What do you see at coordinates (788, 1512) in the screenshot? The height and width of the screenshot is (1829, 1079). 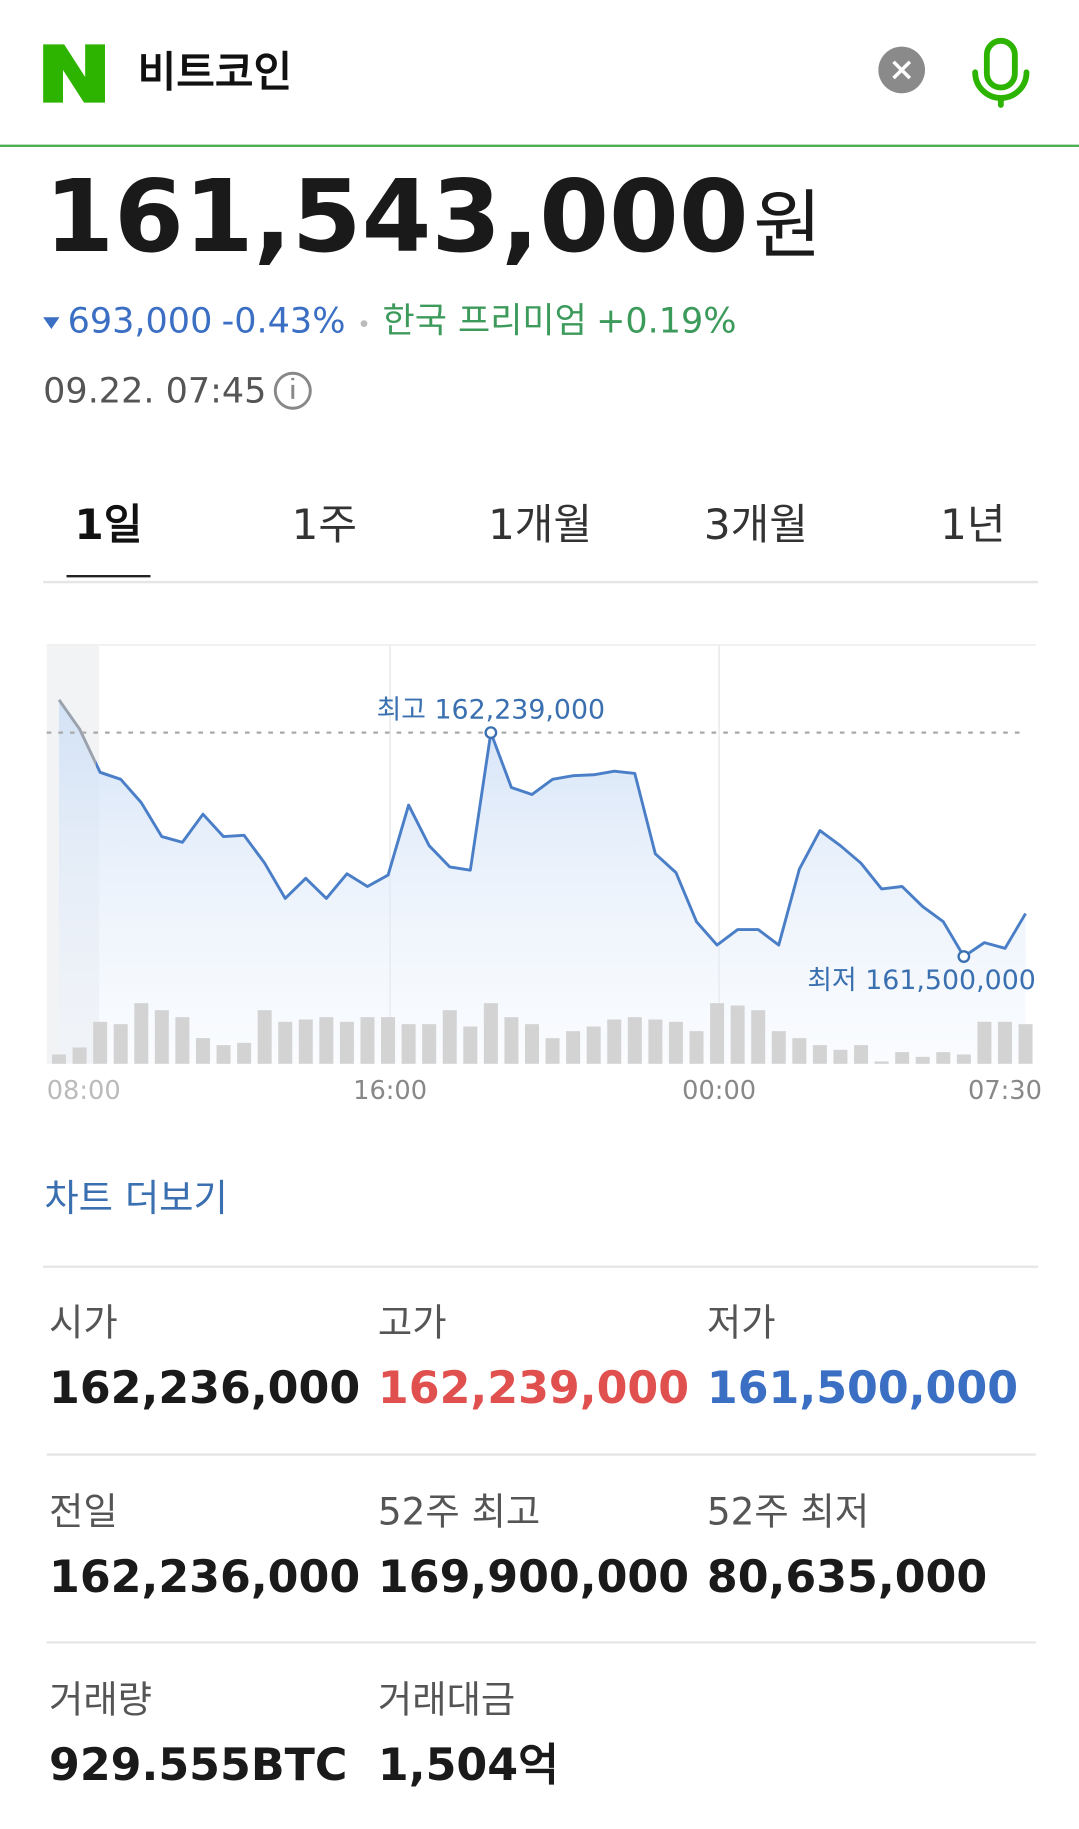 I see `stat-label: 52주 최저` at bounding box center [788, 1512].